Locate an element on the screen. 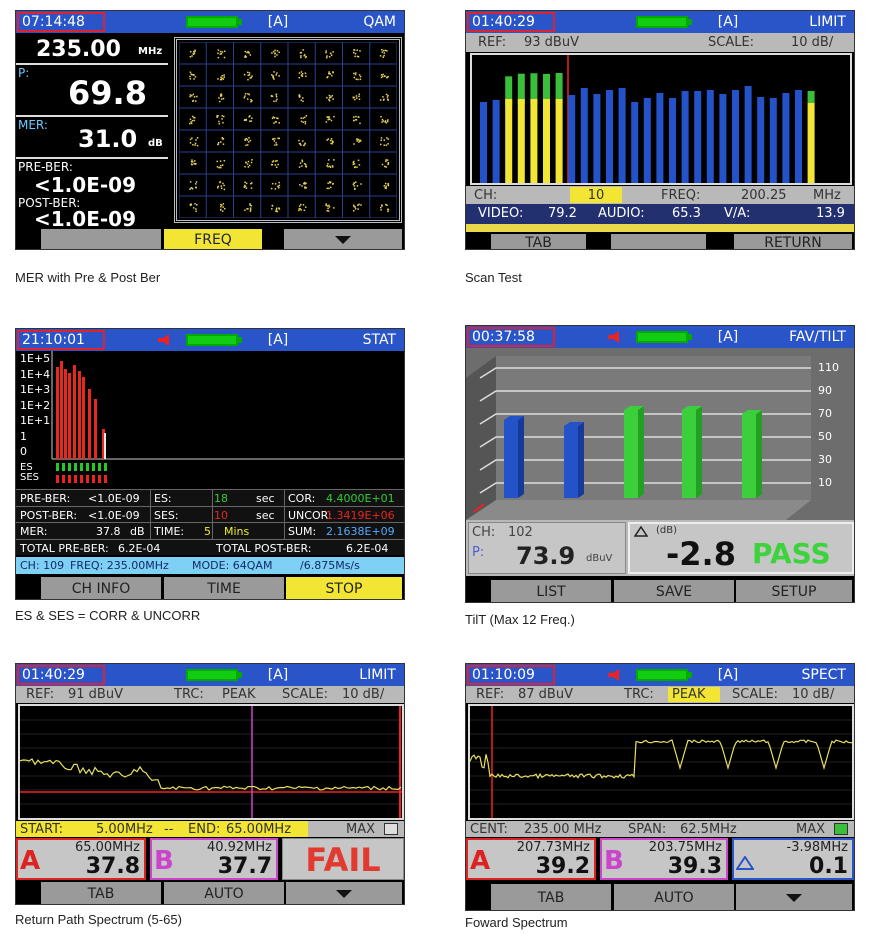  start-highlight is located at coordinates (162, 829).